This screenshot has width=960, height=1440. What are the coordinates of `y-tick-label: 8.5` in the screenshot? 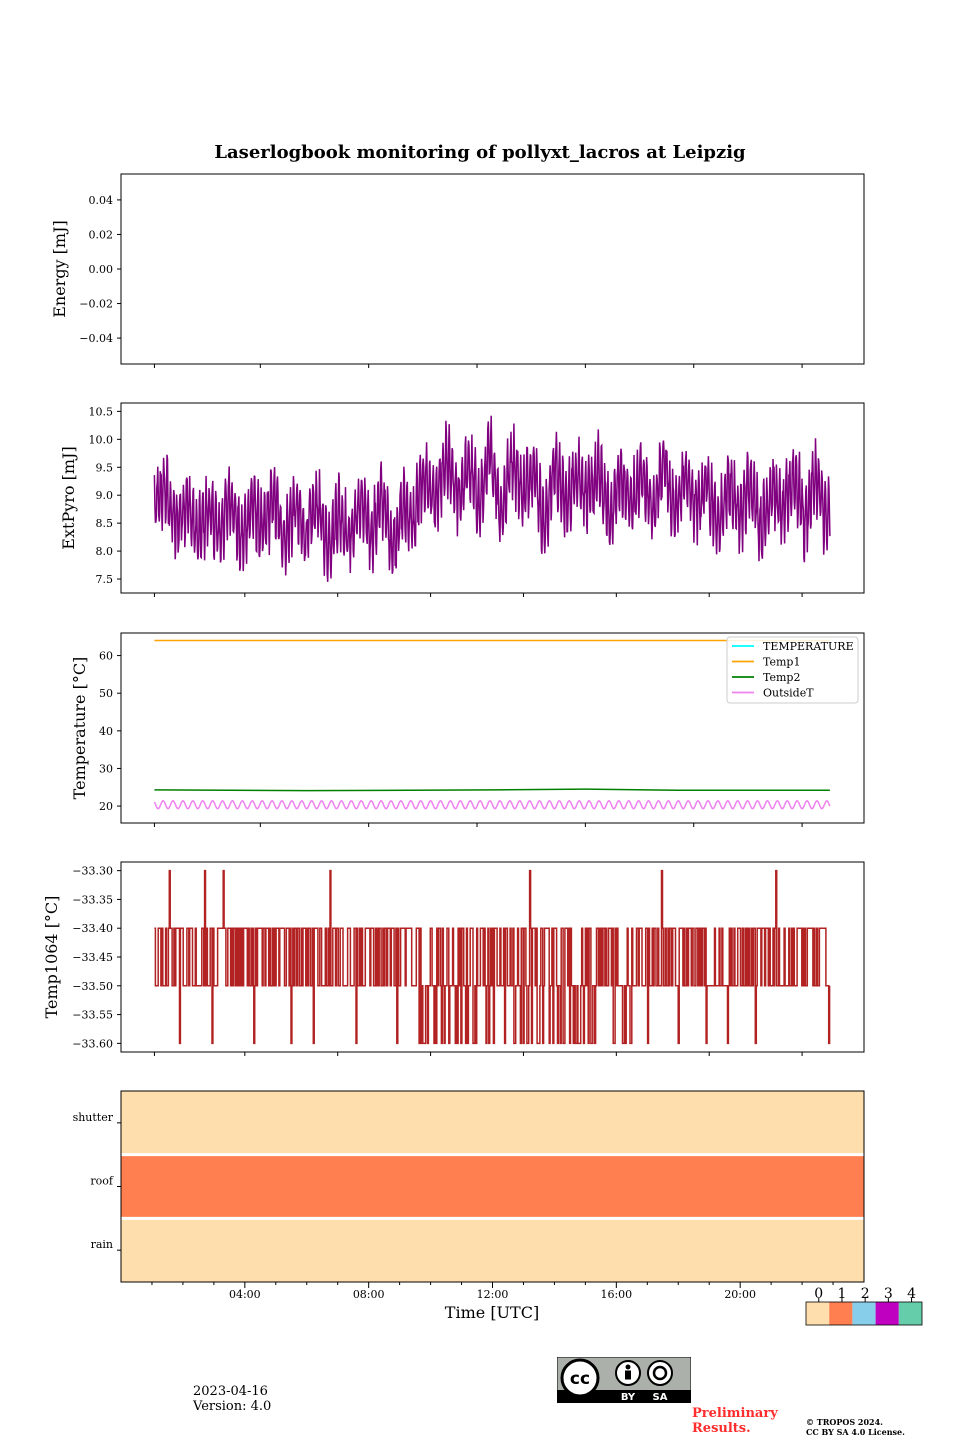 It's located at (105, 523).